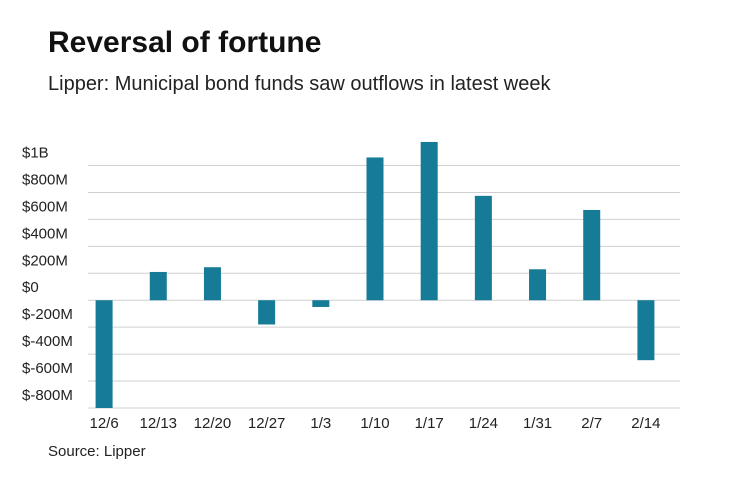  What do you see at coordinates (184, 42) in the screenshot?
I see `chart-title: Reversal of fortune` at bounding box center [184, 42].